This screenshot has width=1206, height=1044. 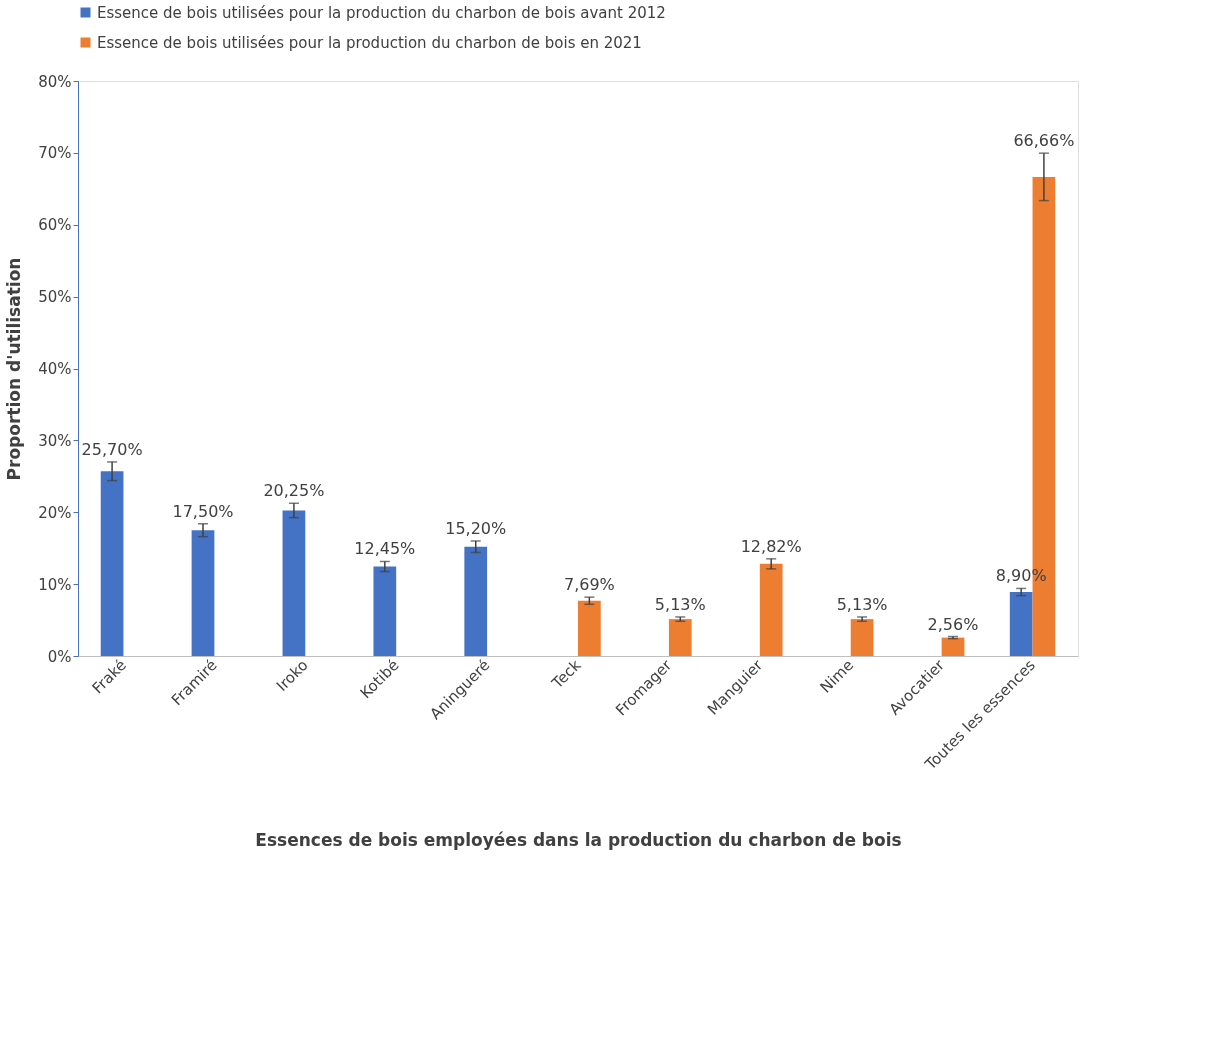 I want to click on data-label: 20,25%, so click(x=294, y=491).